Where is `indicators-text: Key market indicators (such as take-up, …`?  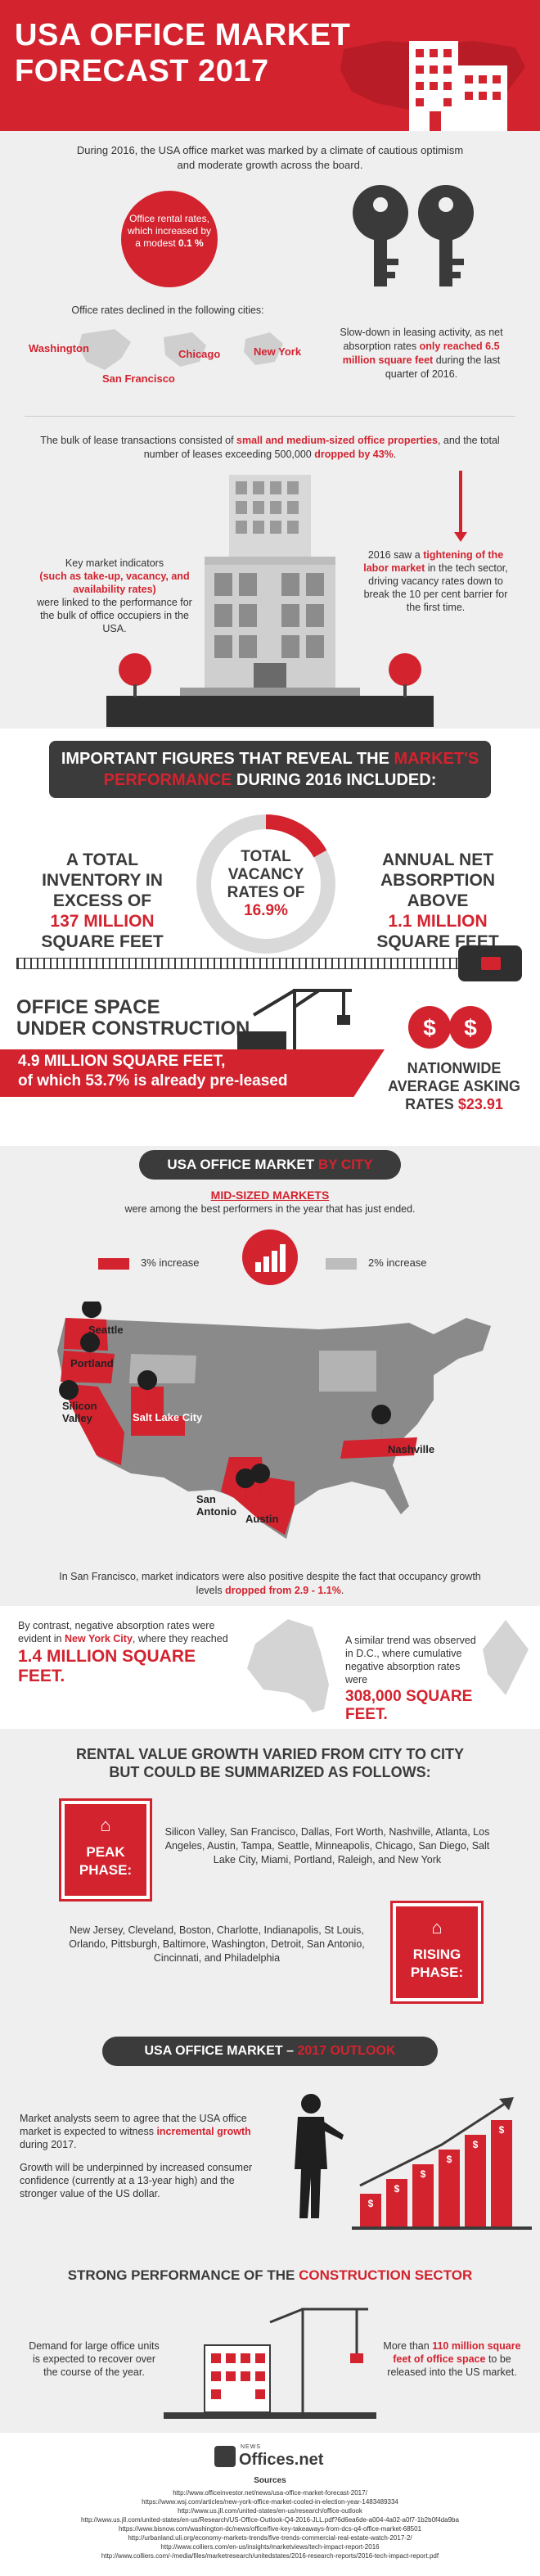 indicators-text: Key market indicators (such as take-up, … is located at coordinates (115, 596).